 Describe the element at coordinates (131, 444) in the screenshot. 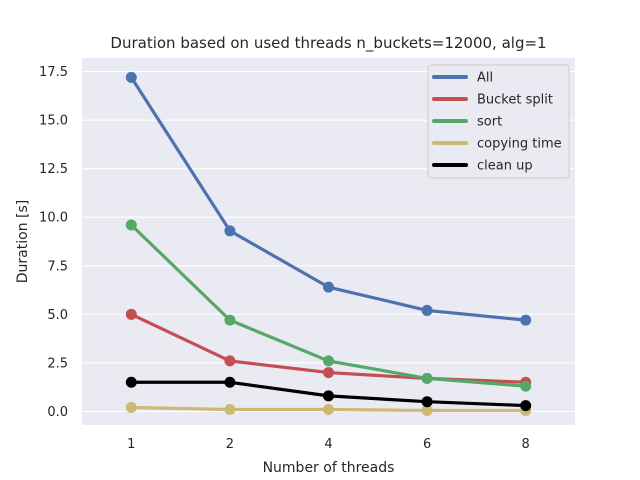

I see `x-tick-label: 1` at that location.